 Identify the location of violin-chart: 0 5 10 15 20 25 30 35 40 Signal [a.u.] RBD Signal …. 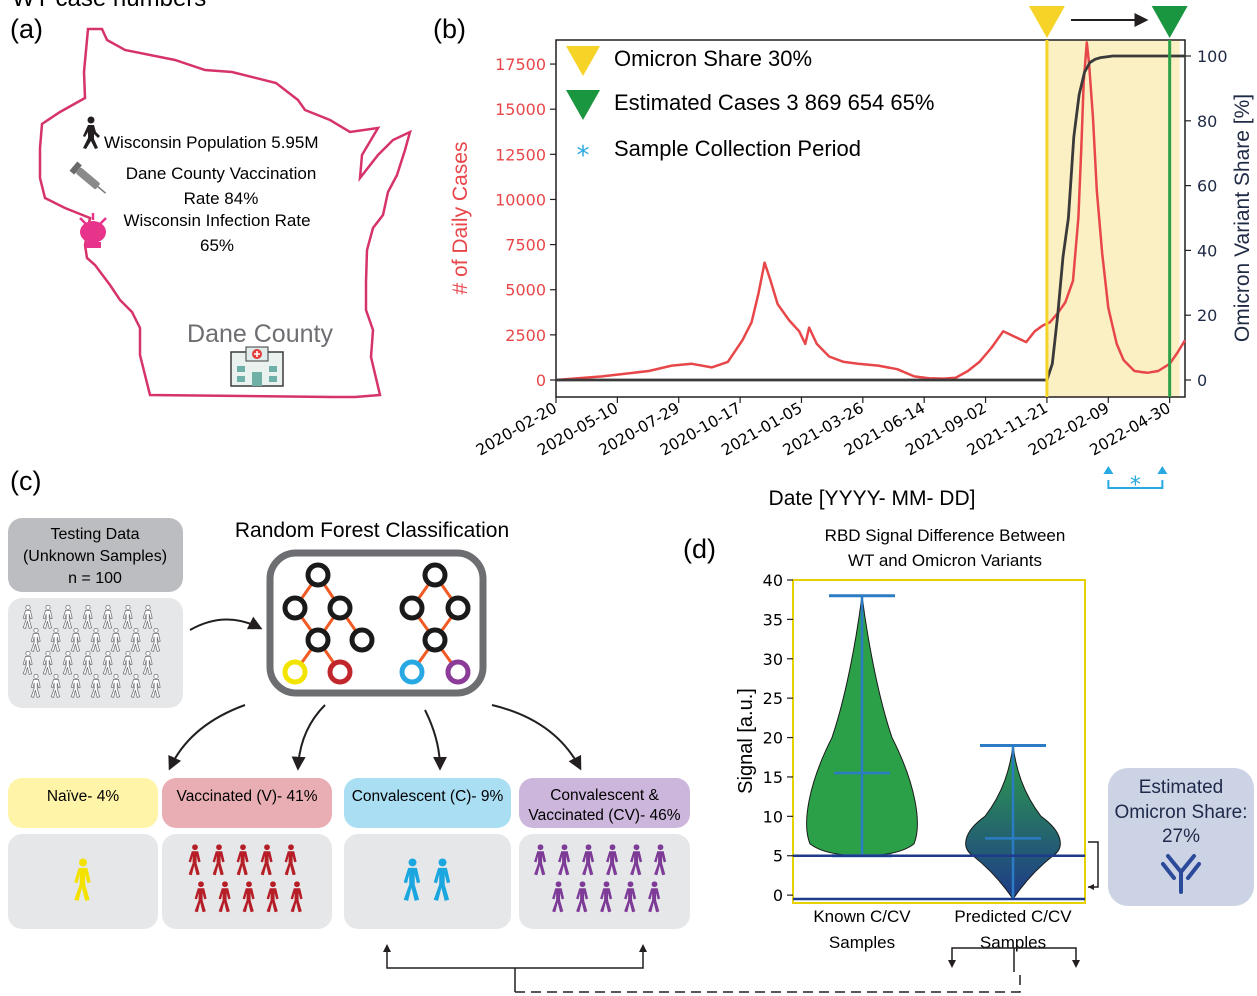
(910, 739).